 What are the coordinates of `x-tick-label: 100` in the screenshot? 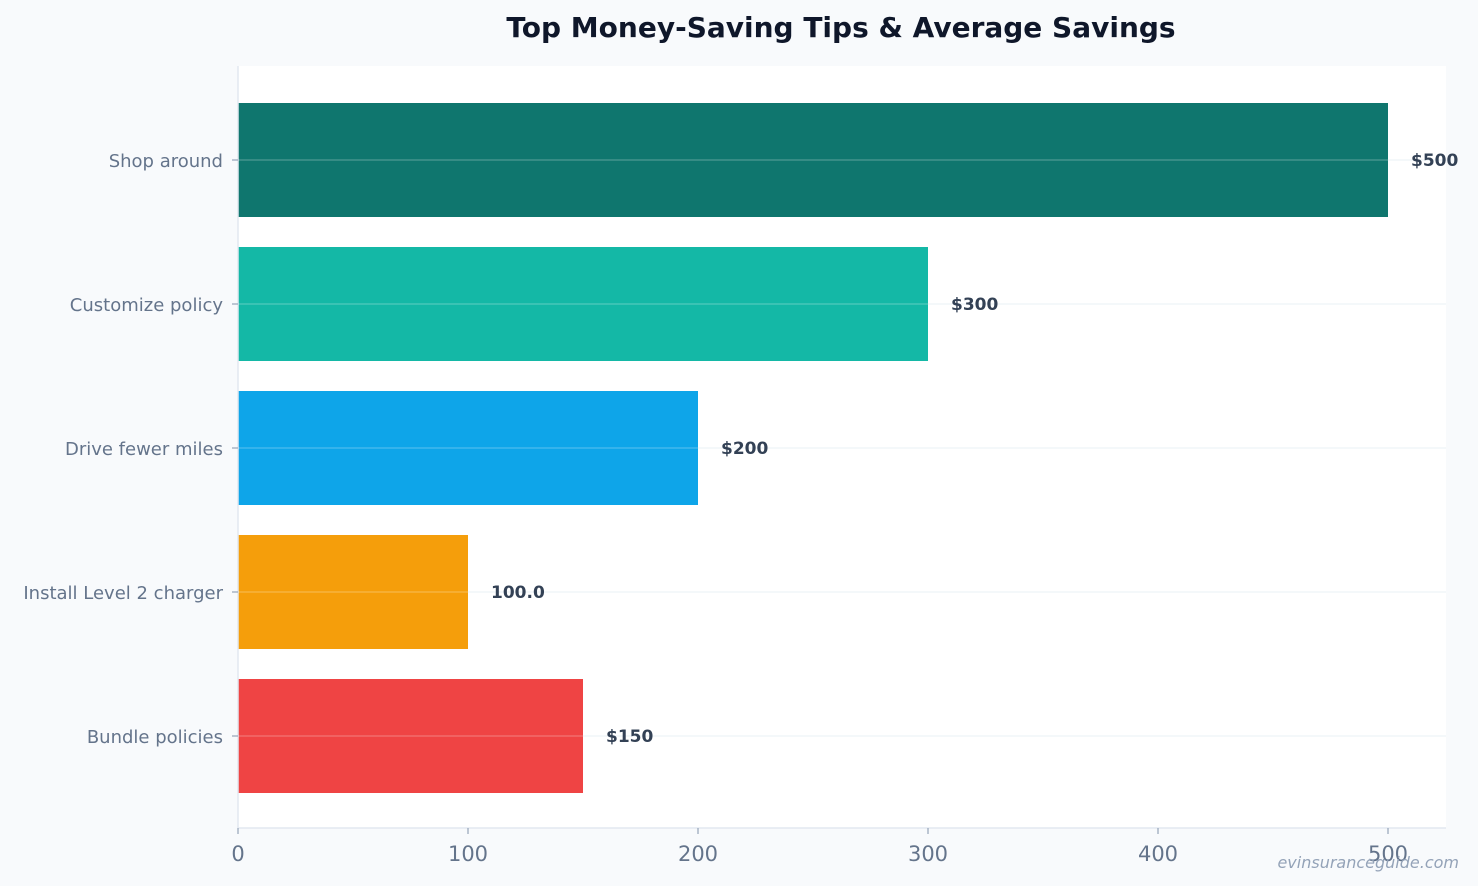 It's located at (468, 854).